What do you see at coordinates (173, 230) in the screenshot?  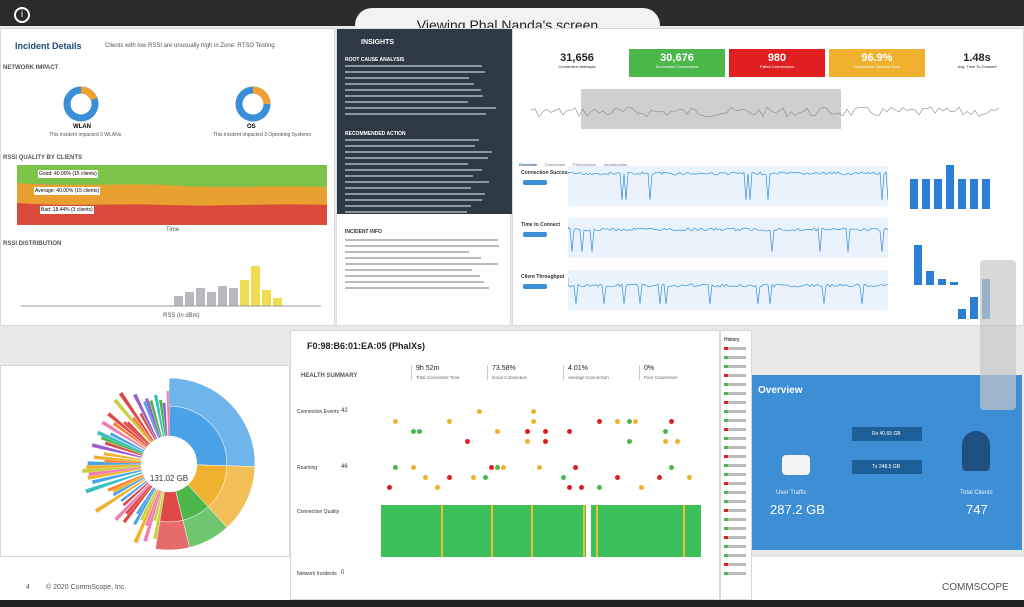 I see `axis-label: Time` at bounding box center [173, 230].